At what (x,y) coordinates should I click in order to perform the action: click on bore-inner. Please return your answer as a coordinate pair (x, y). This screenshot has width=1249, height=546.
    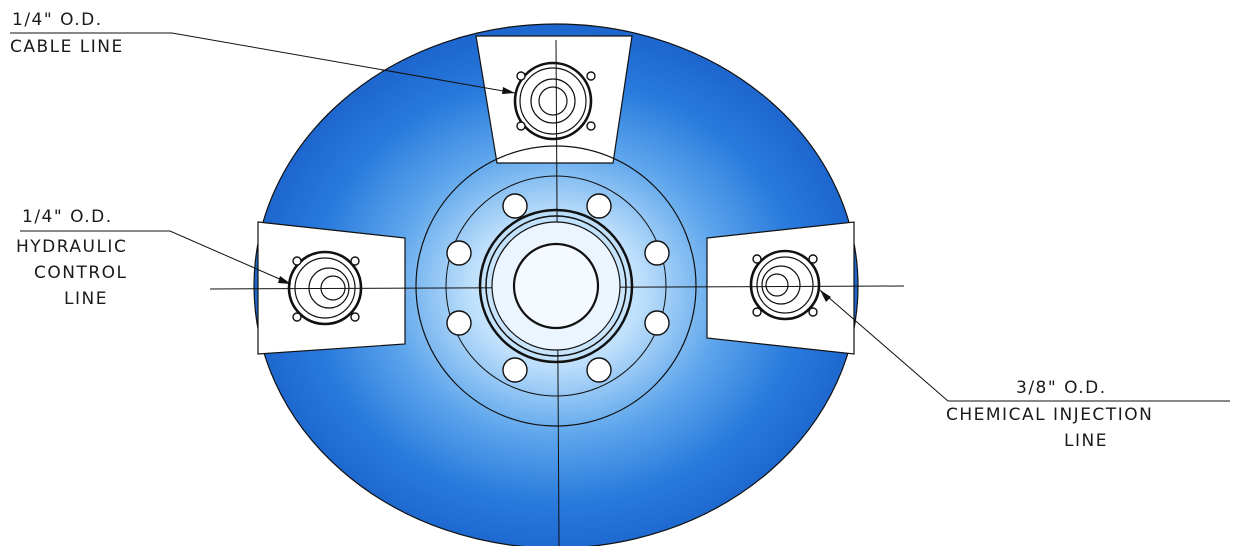
    Looking at the image, I should click on (556, 286).